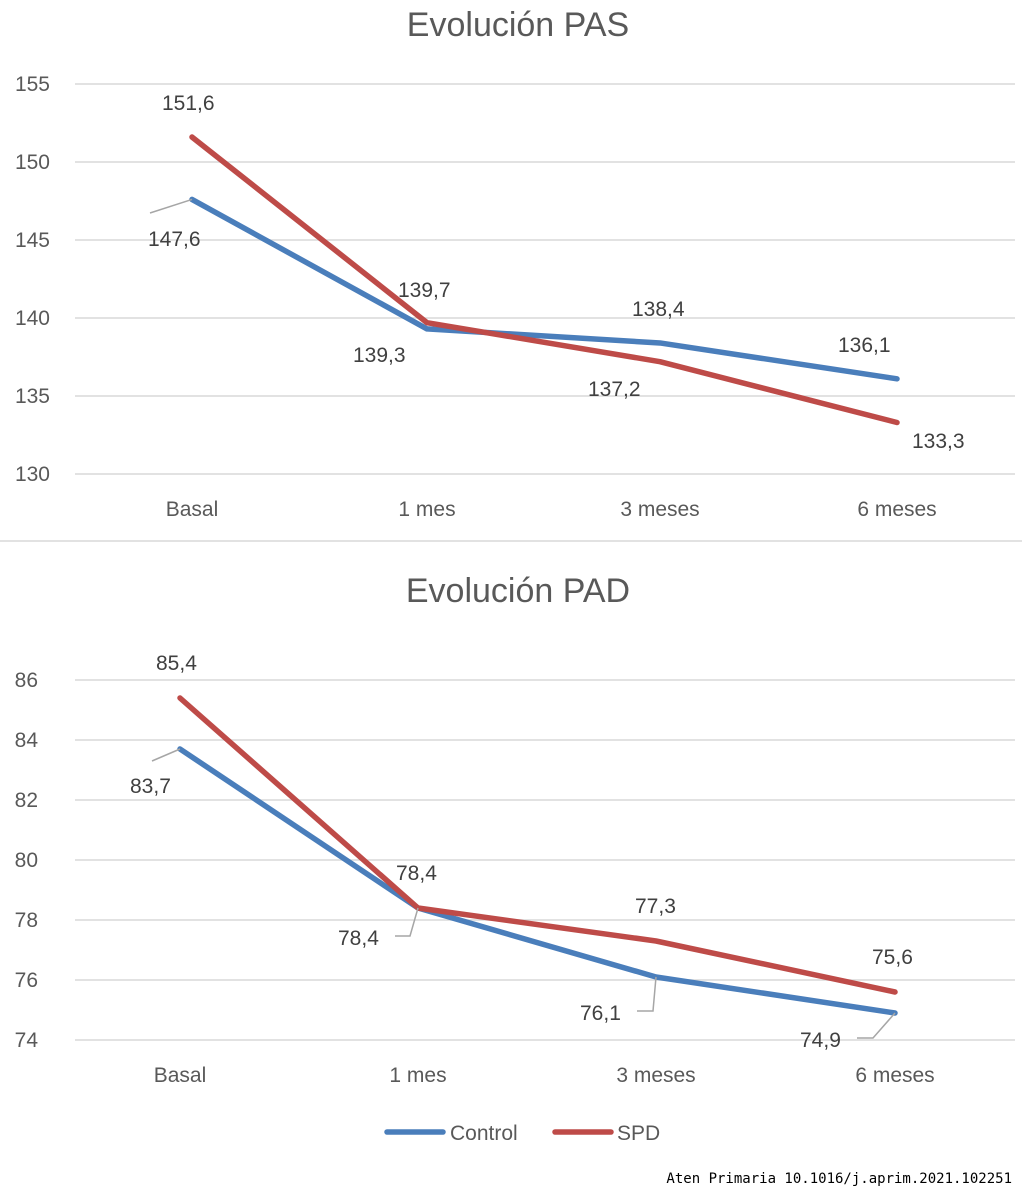 Image resolution: width=1024 pixels, height=1193 pixels. I want to click on data-label-control: 76,1, so click(600, 1013).